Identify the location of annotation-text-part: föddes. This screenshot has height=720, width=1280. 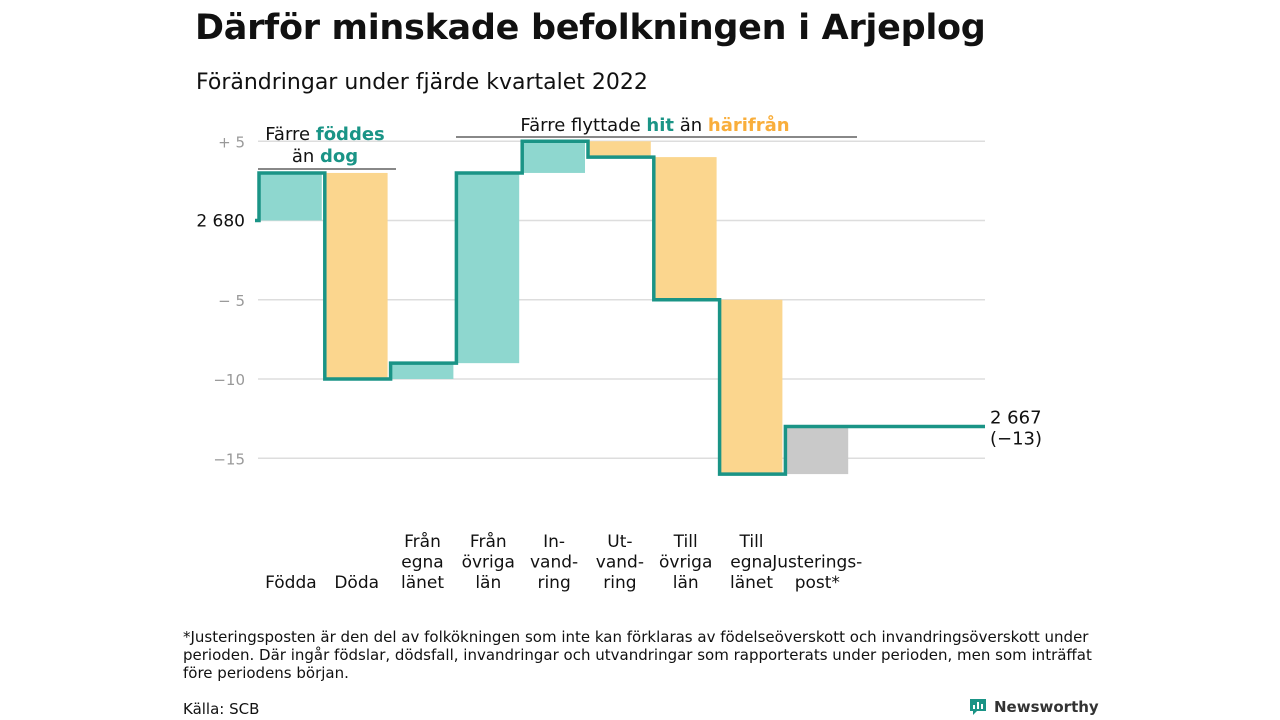
(350, 134).